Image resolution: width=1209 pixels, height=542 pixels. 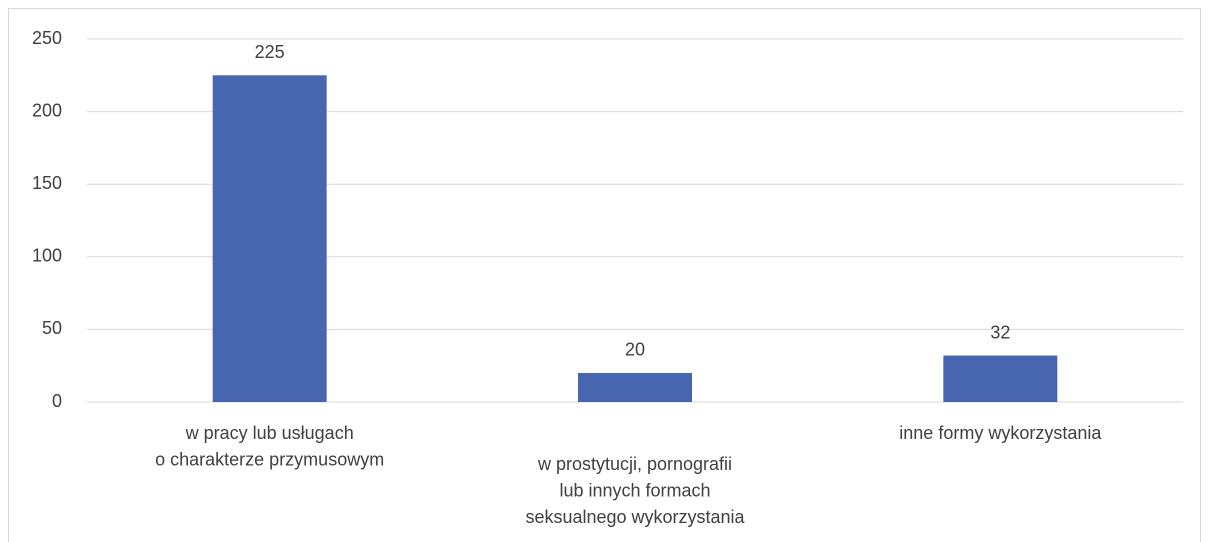 I want to click on x-tick-label: inne formy wykorzystania, so click(x=1000, y=433).